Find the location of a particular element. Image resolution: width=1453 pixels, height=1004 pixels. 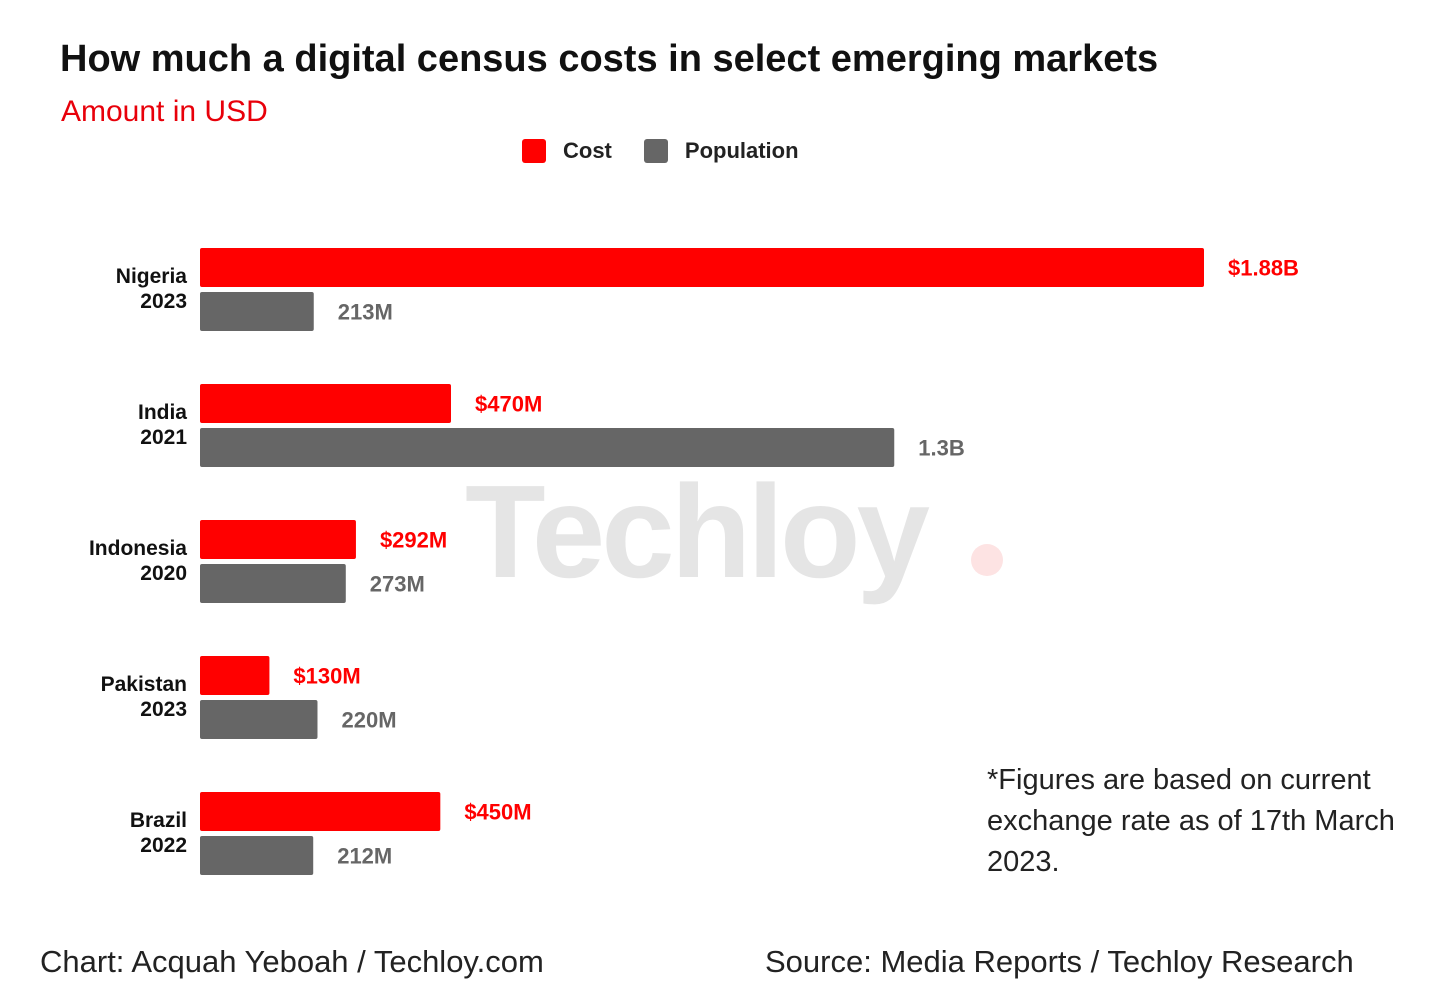

watermark-logo: Techloy is located at coordinates (734, 531).